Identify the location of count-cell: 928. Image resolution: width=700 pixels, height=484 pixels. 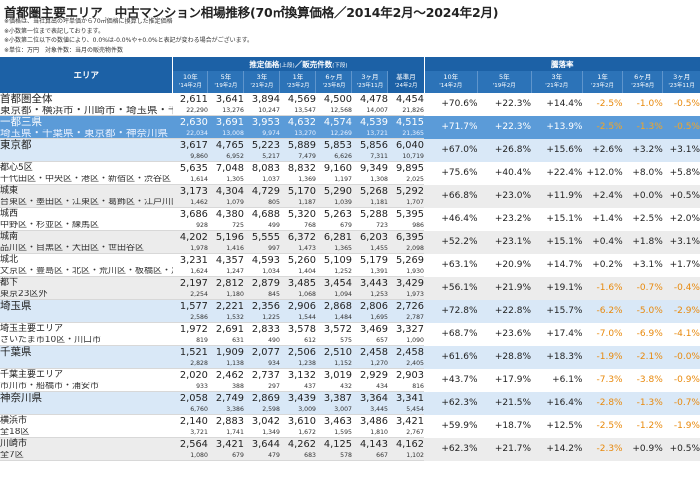
(190, 226).